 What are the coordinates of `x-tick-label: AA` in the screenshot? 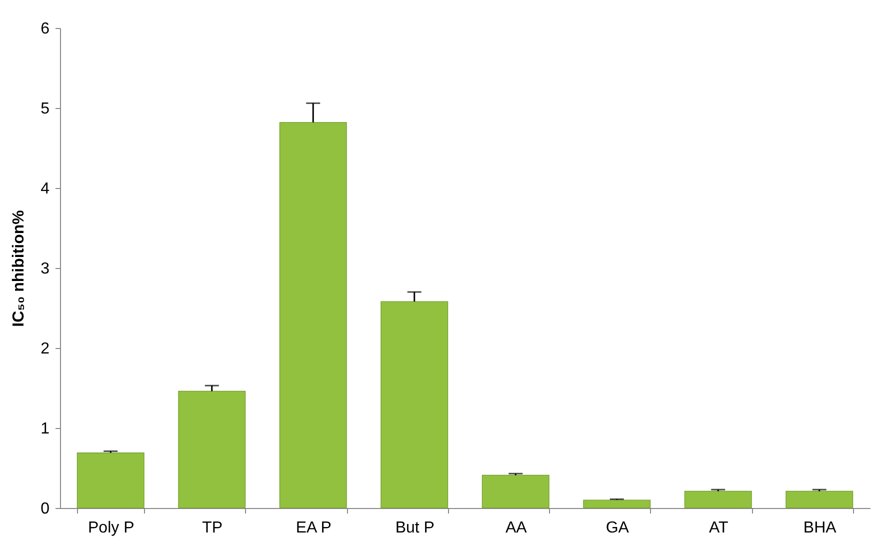 It's located at (516, 528).